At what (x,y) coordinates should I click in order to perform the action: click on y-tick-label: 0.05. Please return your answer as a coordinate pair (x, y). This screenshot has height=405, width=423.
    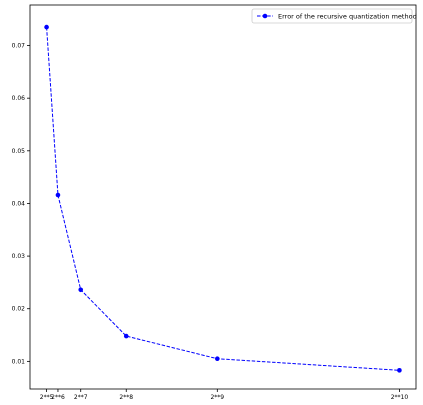
    Looking at the image, I should click on (19, 151).